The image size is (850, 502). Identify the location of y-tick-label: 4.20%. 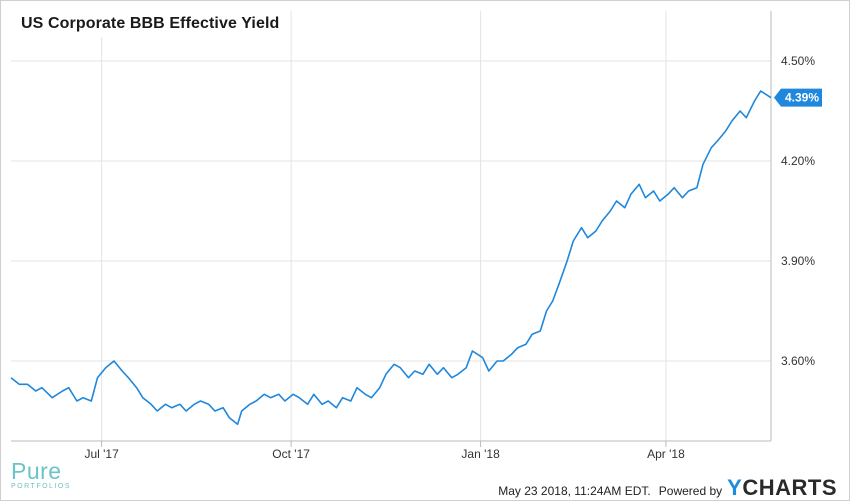
(798, 161).